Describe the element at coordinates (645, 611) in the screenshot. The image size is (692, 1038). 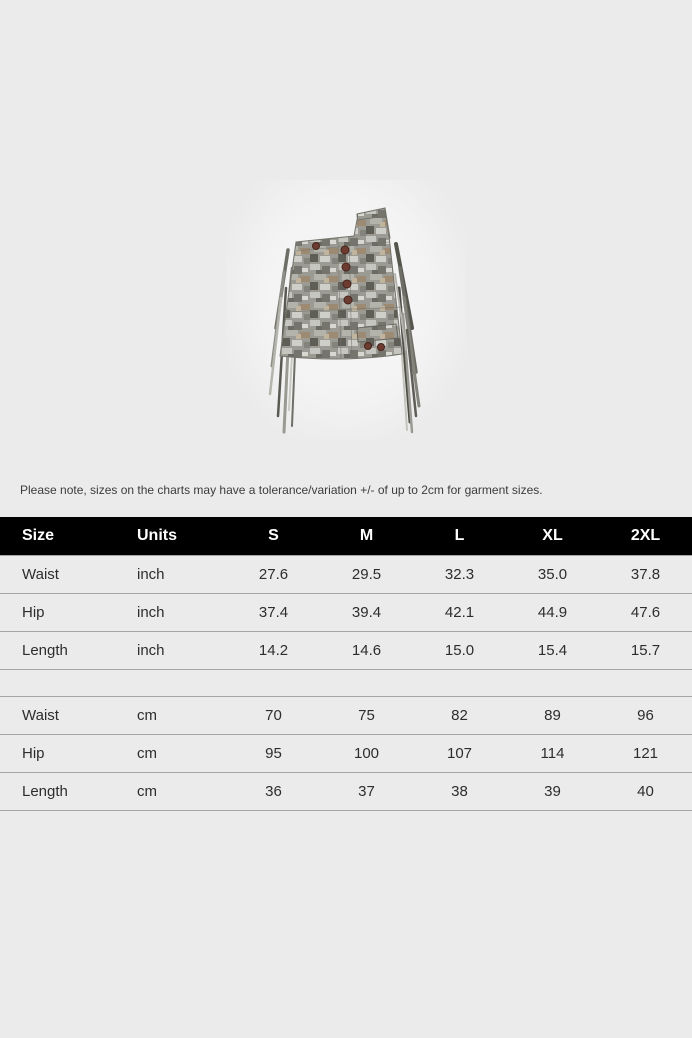
I see `size-value: 47.6` at that location.